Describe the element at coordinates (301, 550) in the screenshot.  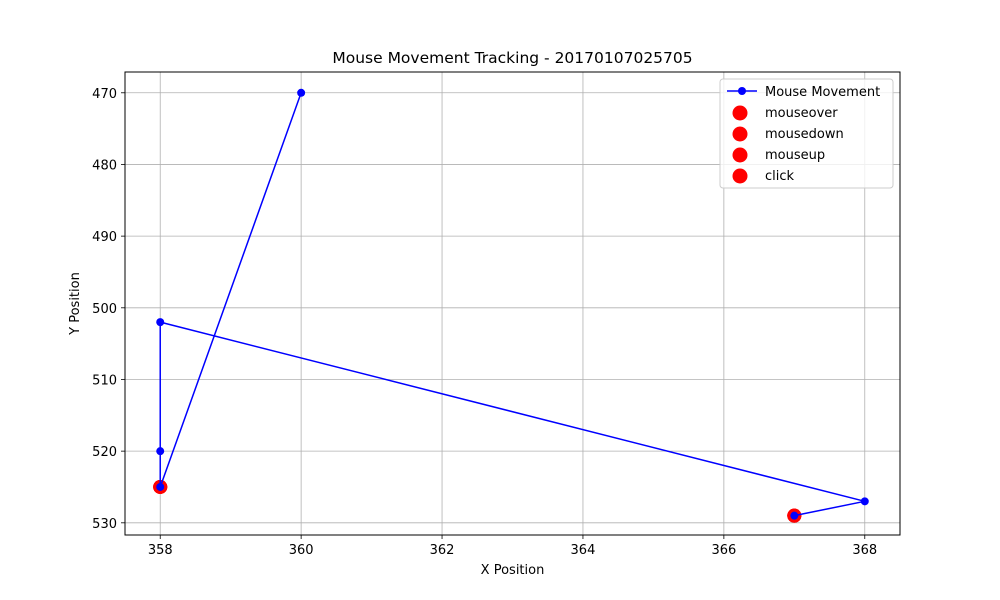
I see `x-tick-label: 360` at that location.